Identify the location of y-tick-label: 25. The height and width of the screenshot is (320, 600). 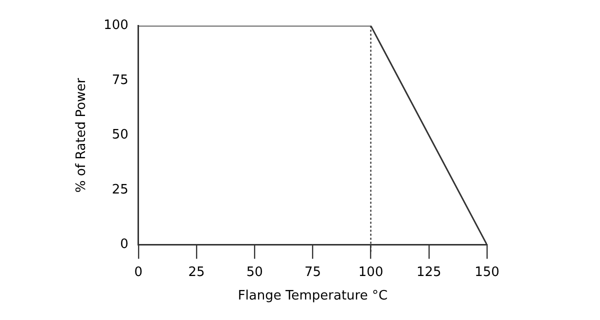
(120, 190).